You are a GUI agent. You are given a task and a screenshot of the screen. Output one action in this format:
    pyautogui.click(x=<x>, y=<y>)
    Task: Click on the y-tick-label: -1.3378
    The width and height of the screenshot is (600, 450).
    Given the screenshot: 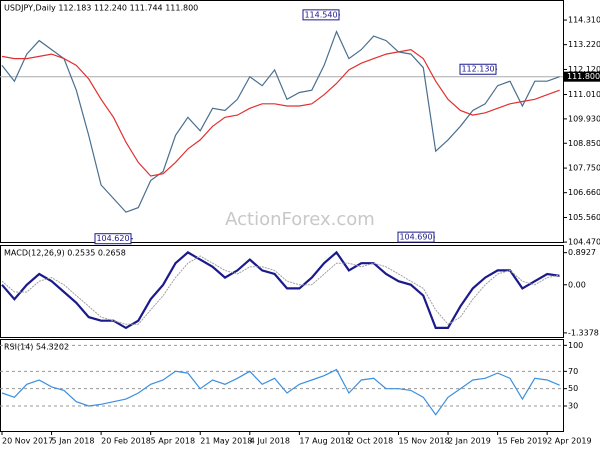 What is the action you would take?
    pyautogui.click(x=583, y=332)
    